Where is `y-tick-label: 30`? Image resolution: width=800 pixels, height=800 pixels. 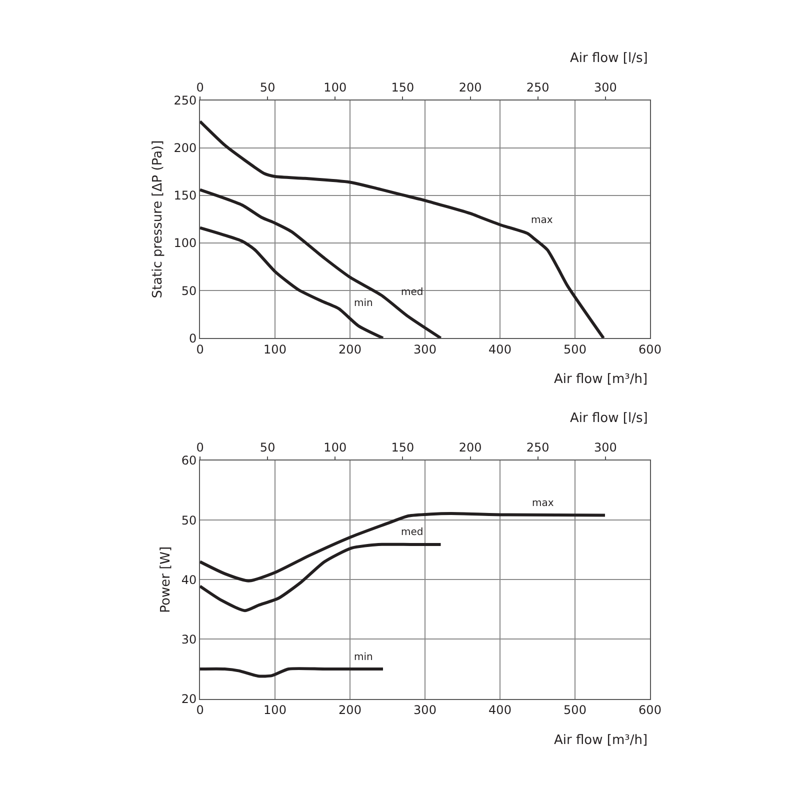 y-tick-label: 30 is located at coordinates (189, 639).